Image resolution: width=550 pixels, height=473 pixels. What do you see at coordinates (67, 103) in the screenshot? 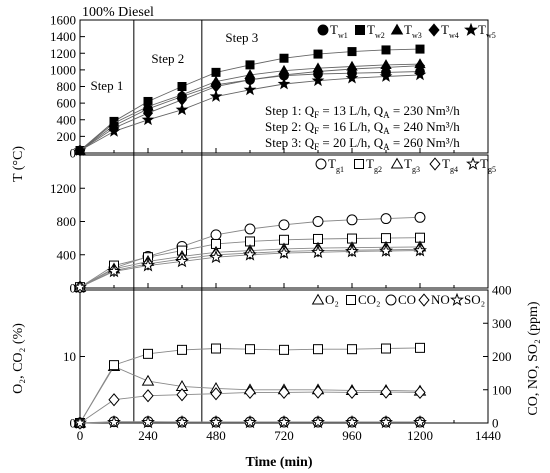
I see `y-tick-label: 600` at bounding box center [67, 103].